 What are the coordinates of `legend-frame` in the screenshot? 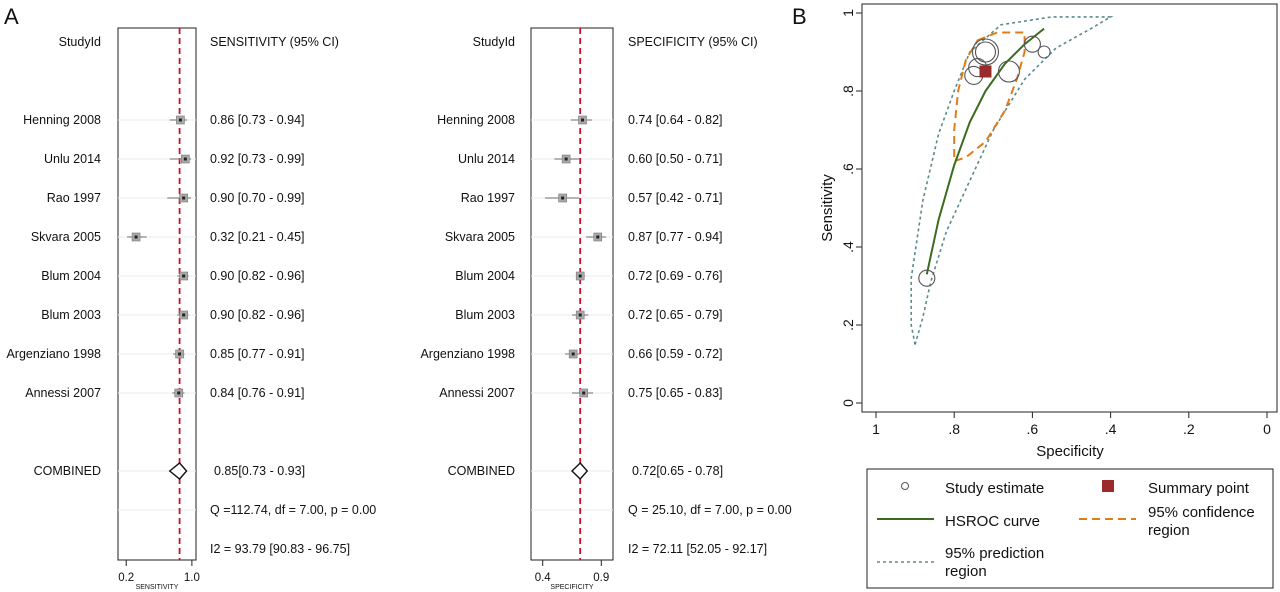 It's located at (1070, 528).